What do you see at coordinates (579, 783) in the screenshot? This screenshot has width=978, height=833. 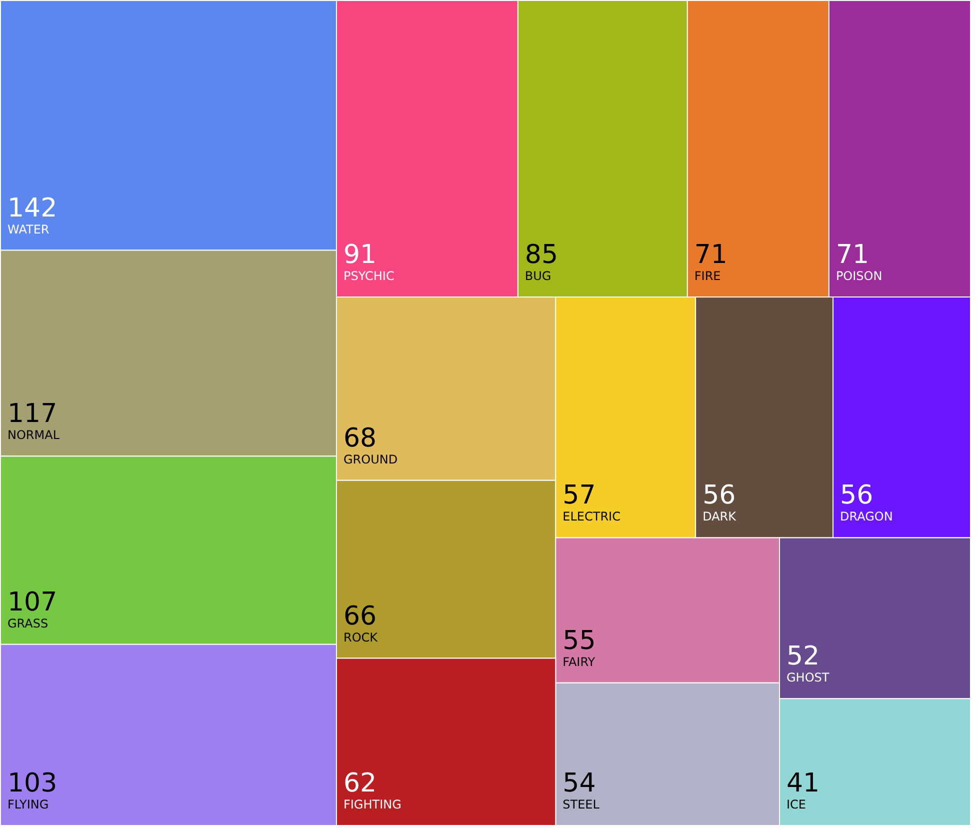 I see `data-label: 54` at bounding box center [579, 783].